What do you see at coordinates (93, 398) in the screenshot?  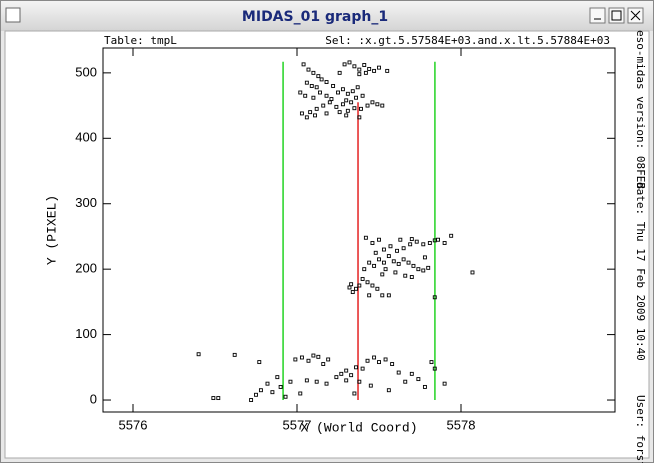 I see `y-tick-label: 0` at bounding box center [93, 398].